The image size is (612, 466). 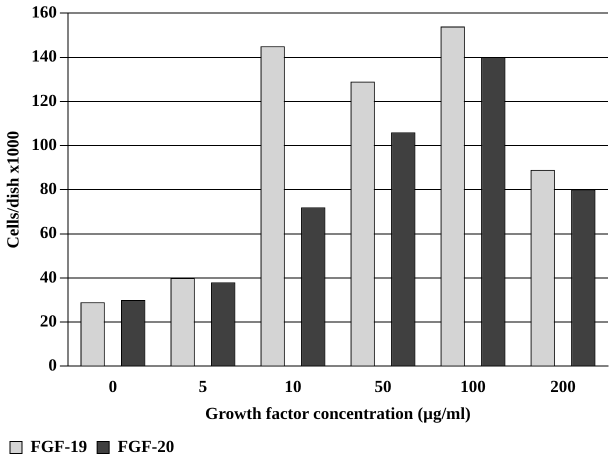 I want to click on y-tick-label: 100, so click(x=44, y=144).